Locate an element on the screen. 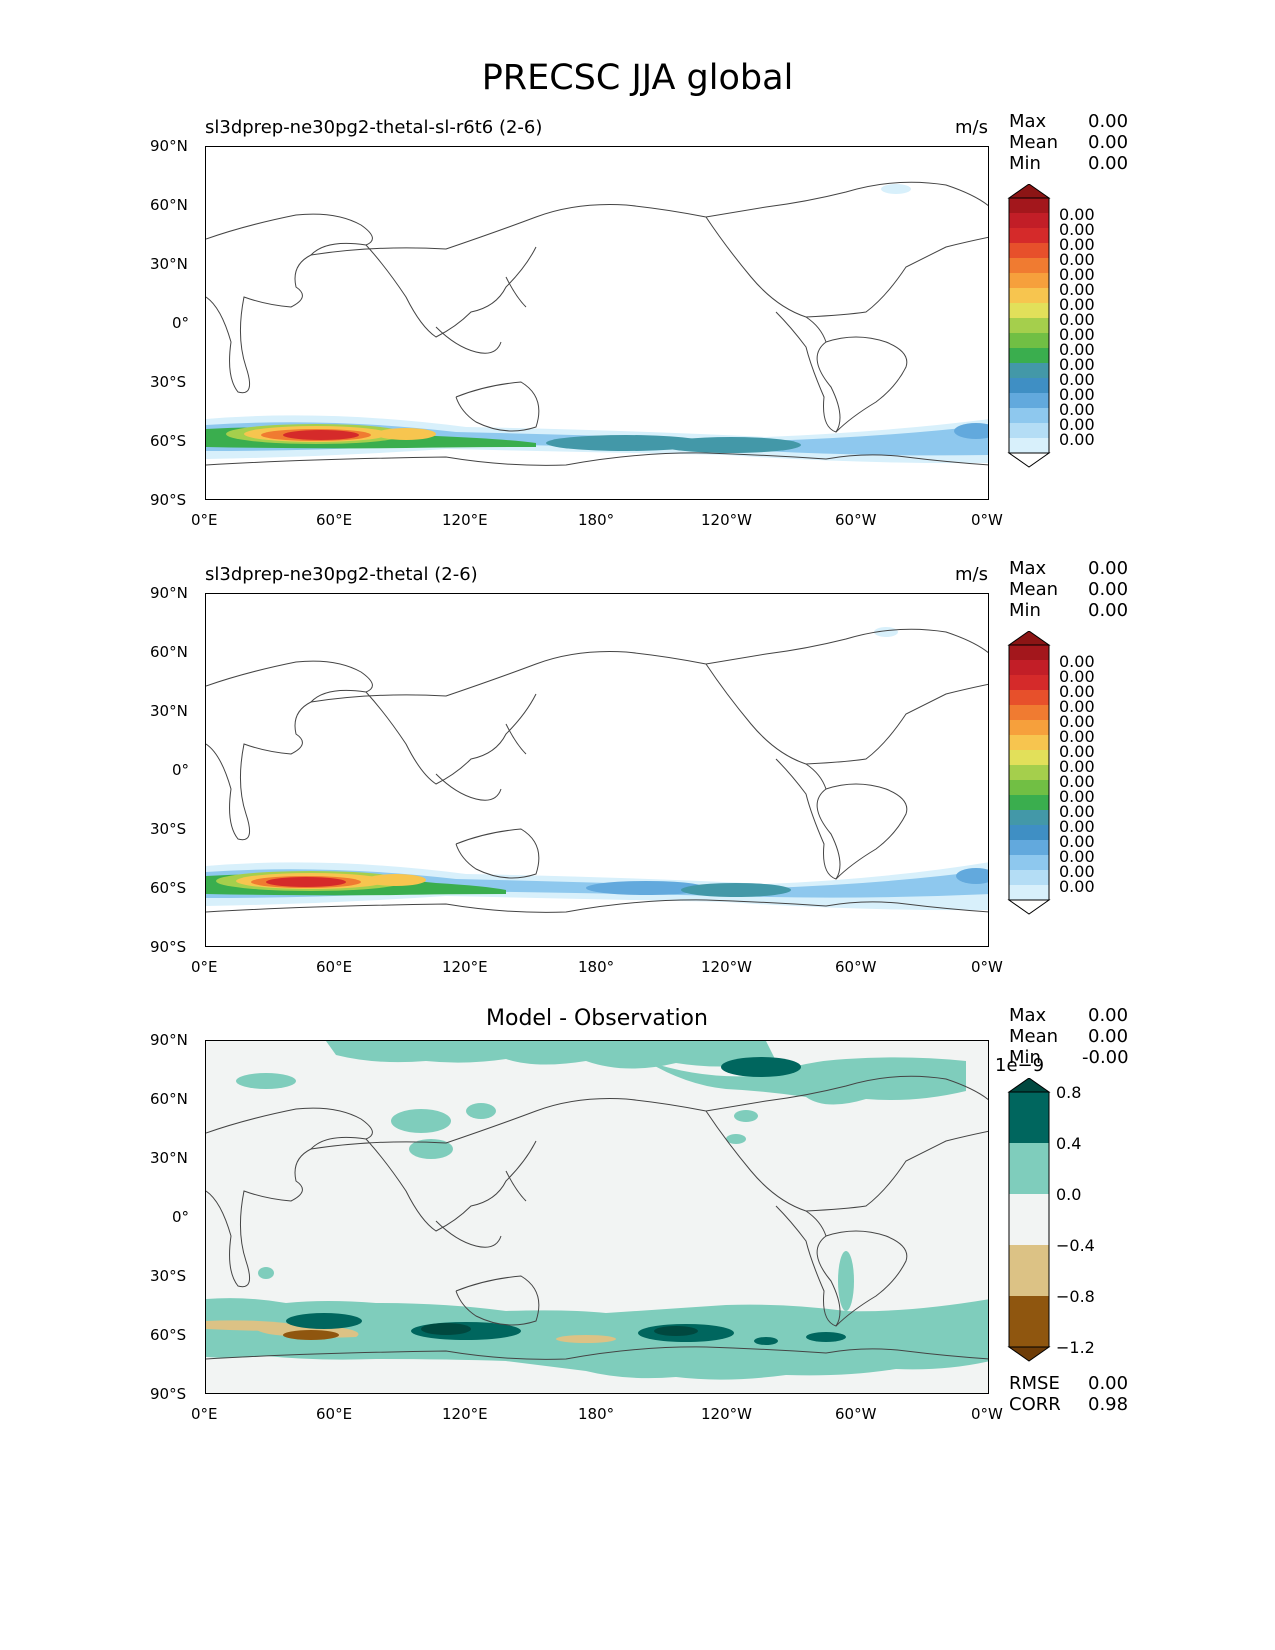  panel-1-lat-tick: 0° is located at coordinates (181, 323).